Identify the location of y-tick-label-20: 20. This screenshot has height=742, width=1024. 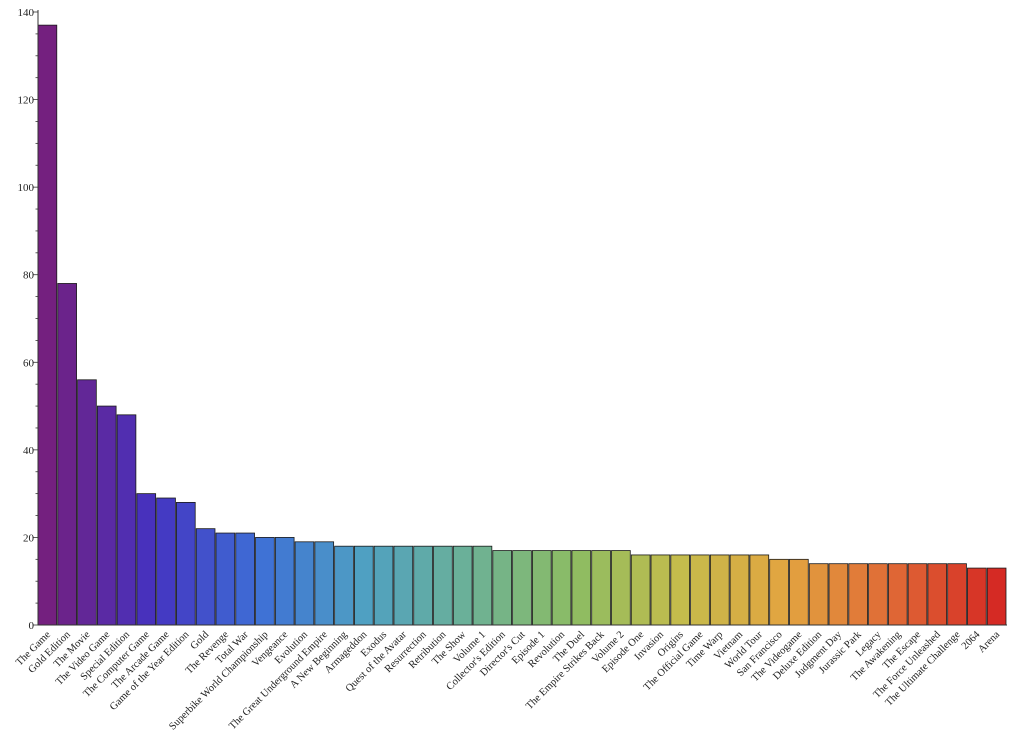
(29, 538).